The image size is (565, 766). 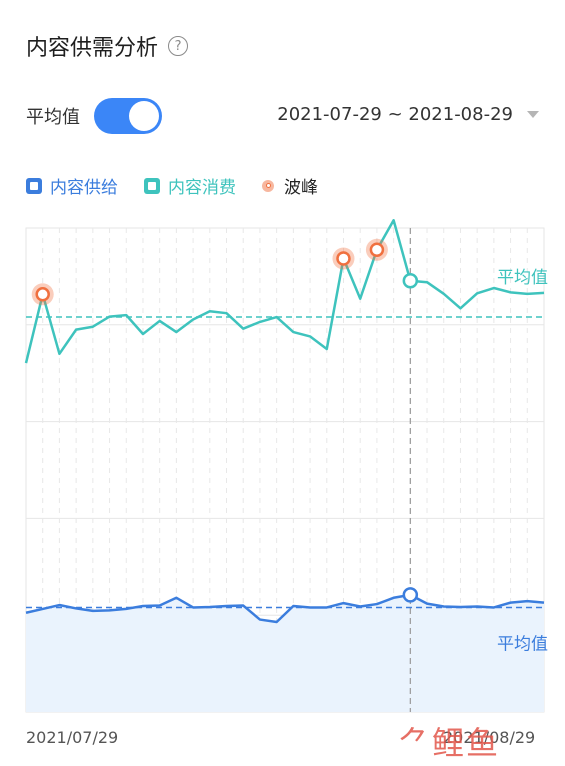 I want to click on legend-item-supply: 内容供给, so click(x=72, y=185).